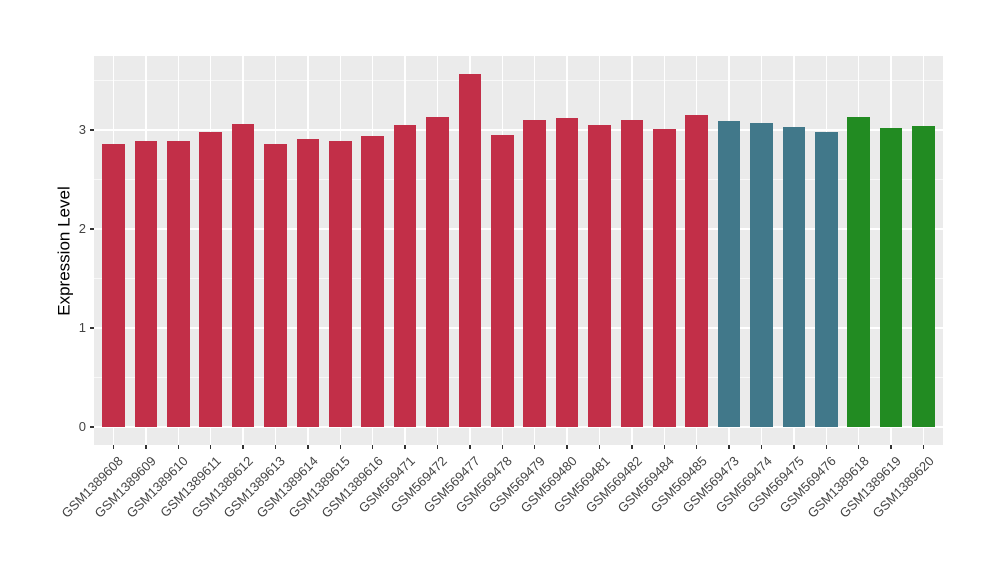  What do you see at coordinates (82, 427) in the screenshot?
I see `y-tick-label: 0` at bounding box center [82, 427].